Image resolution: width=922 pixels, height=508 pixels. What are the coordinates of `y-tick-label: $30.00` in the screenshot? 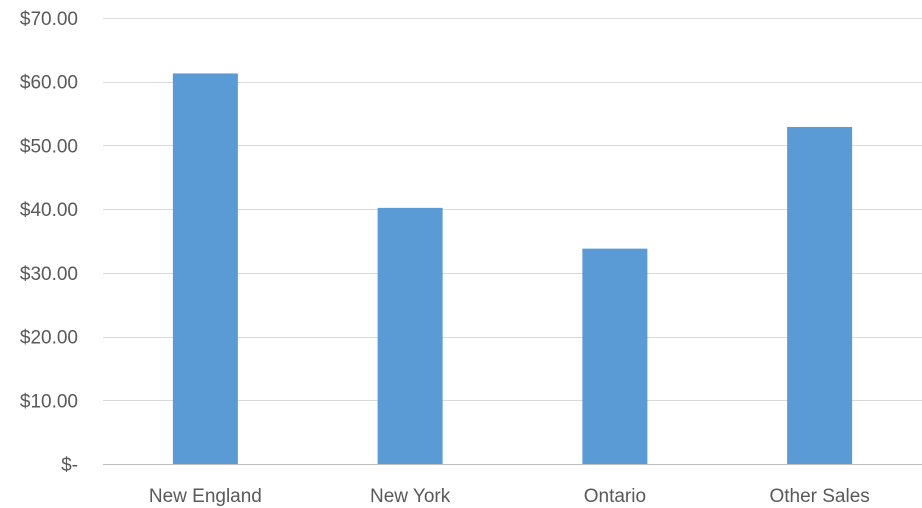 It's located at (49, 274).